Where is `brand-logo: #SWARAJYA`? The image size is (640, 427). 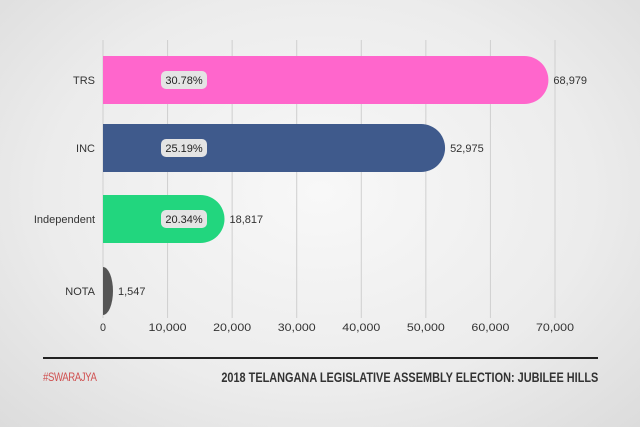 brand-logo: #SWARAJYA is located at coordinates (70, 377).